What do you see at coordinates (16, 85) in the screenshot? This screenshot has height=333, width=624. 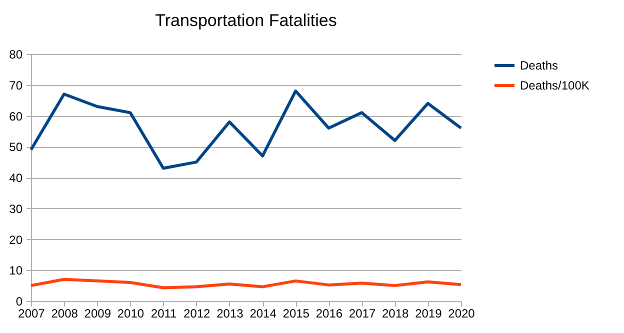 I see `y-tick-label: 70` at bounding box center [16, 85].